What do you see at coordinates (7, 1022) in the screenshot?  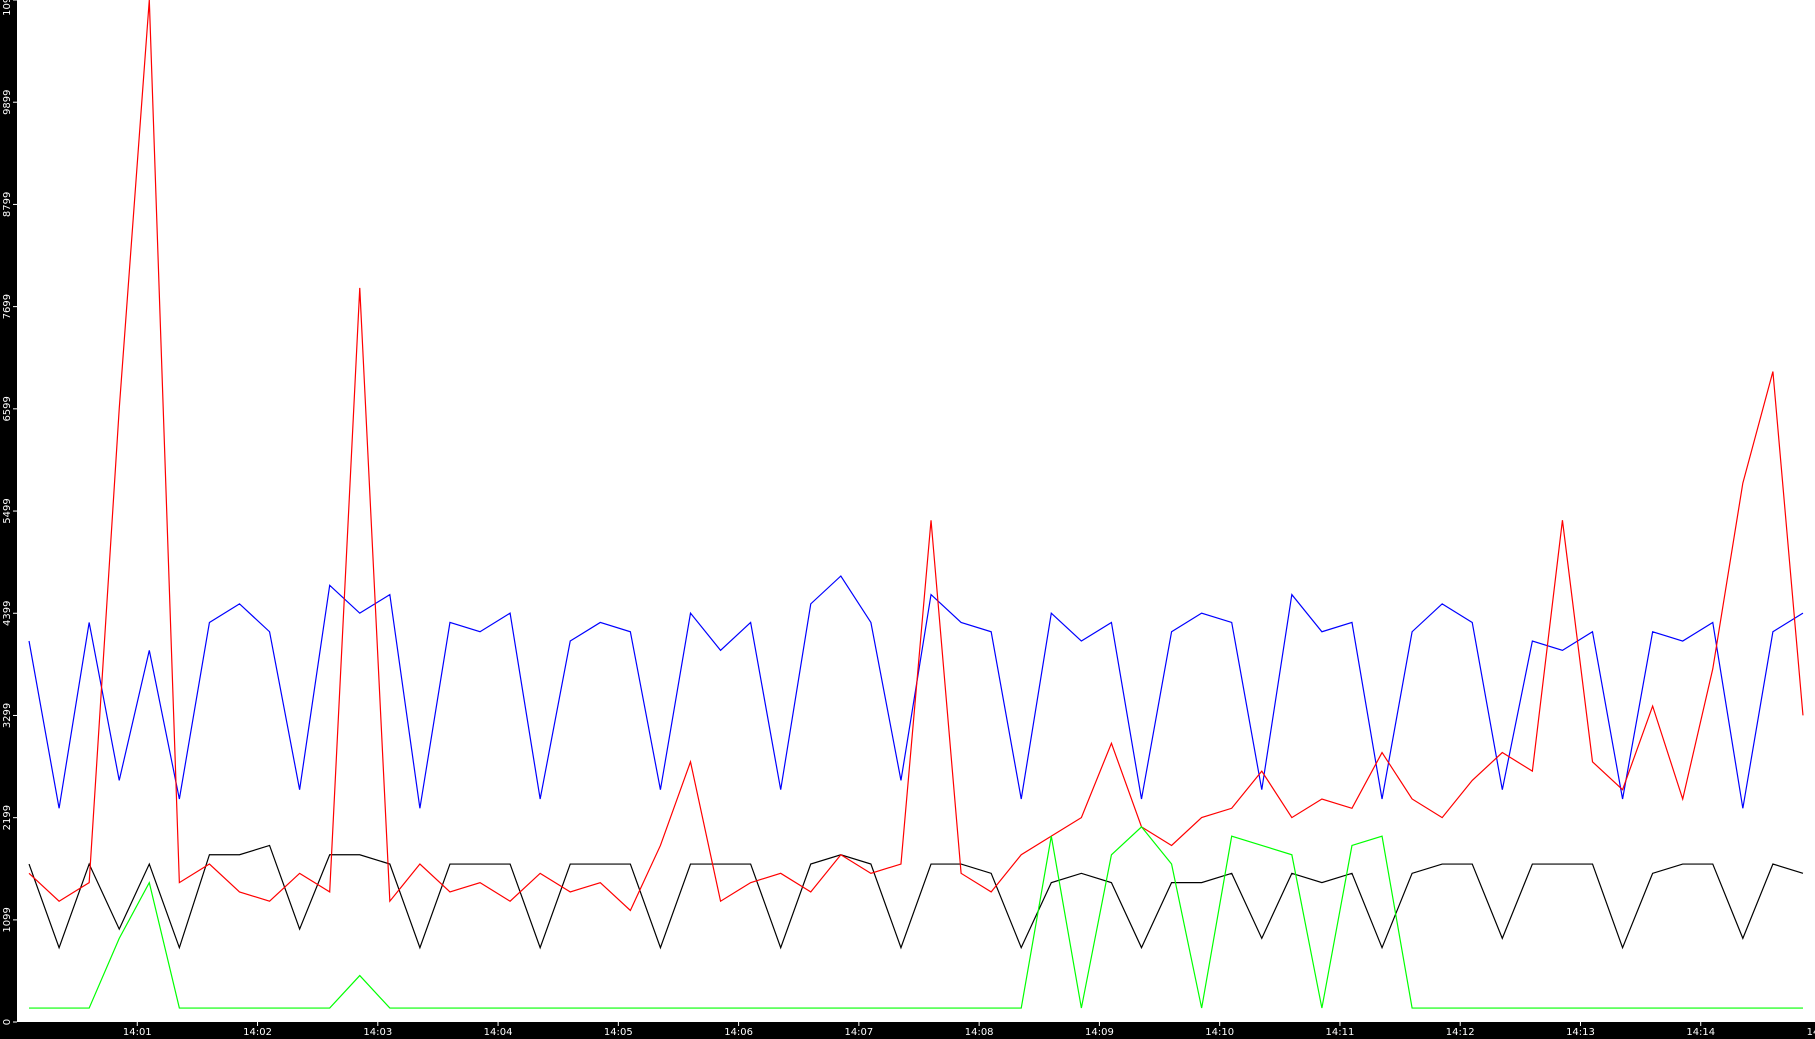 I see `y-tick-label: 0` at bounding box center [7, 1022].